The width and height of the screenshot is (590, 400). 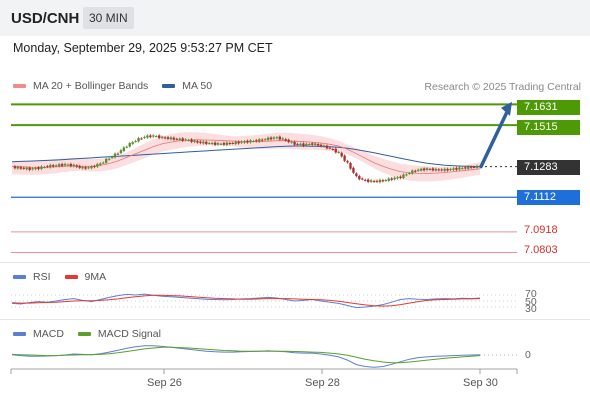 What do you see at coordinates (164, 383) in the screenshot?
I see `x-label-sep26: Sep 26` at bounding box center [164, 383].